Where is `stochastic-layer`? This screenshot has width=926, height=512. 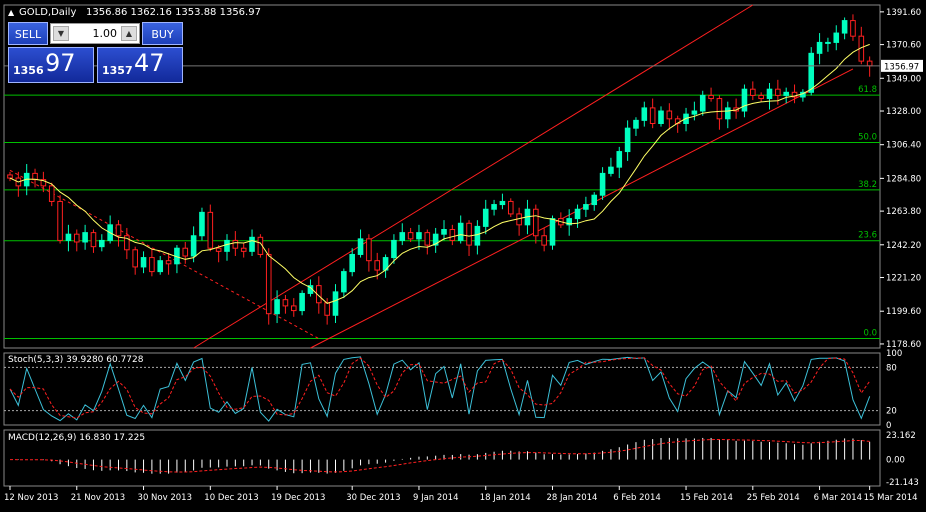 stochastic-layer is located at coordinates (442, 389).